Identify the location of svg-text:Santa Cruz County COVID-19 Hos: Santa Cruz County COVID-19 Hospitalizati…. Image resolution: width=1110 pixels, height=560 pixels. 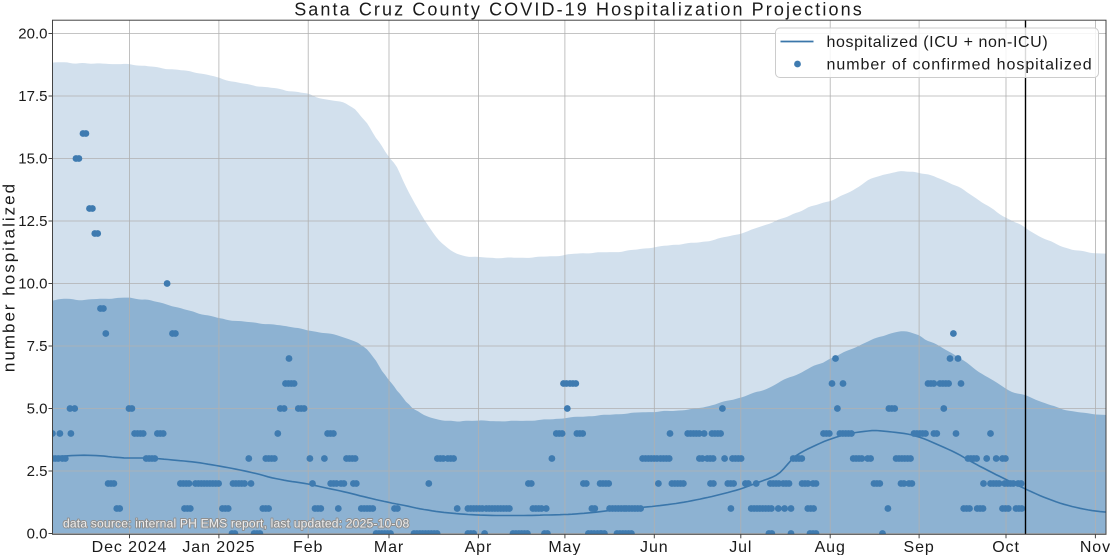
(579, 10).